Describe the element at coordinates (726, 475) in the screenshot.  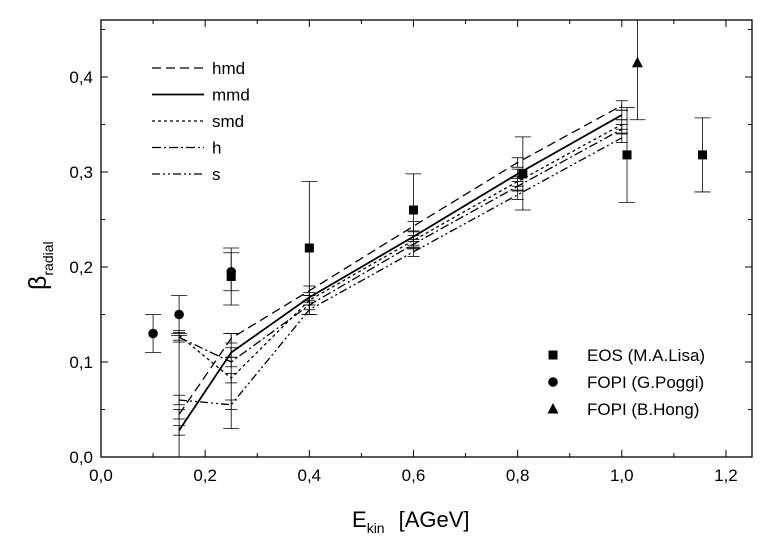
I see `x-tick-label: 1,2` at that location.